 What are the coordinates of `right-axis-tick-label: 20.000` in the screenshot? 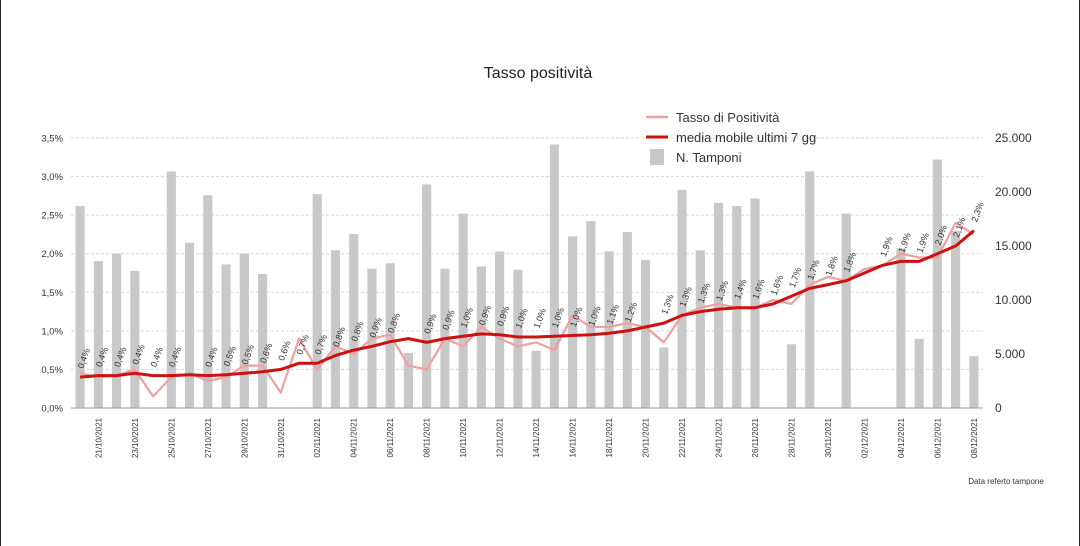 It's located at (1013, 192).